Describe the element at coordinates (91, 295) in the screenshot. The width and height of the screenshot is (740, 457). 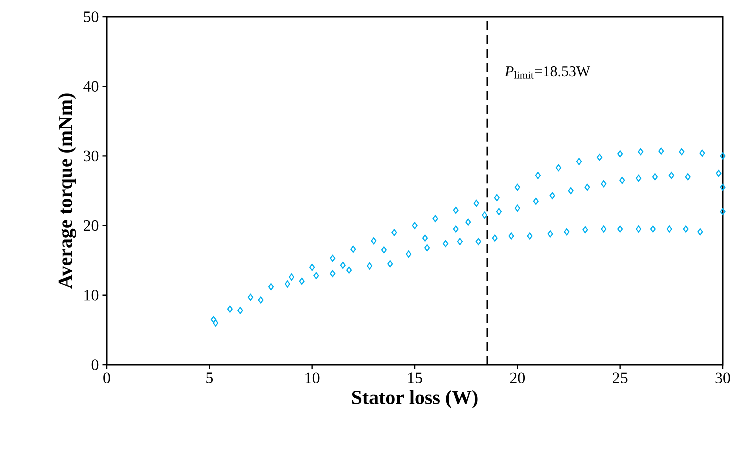
I see `y-tick-label: 10` at that location.